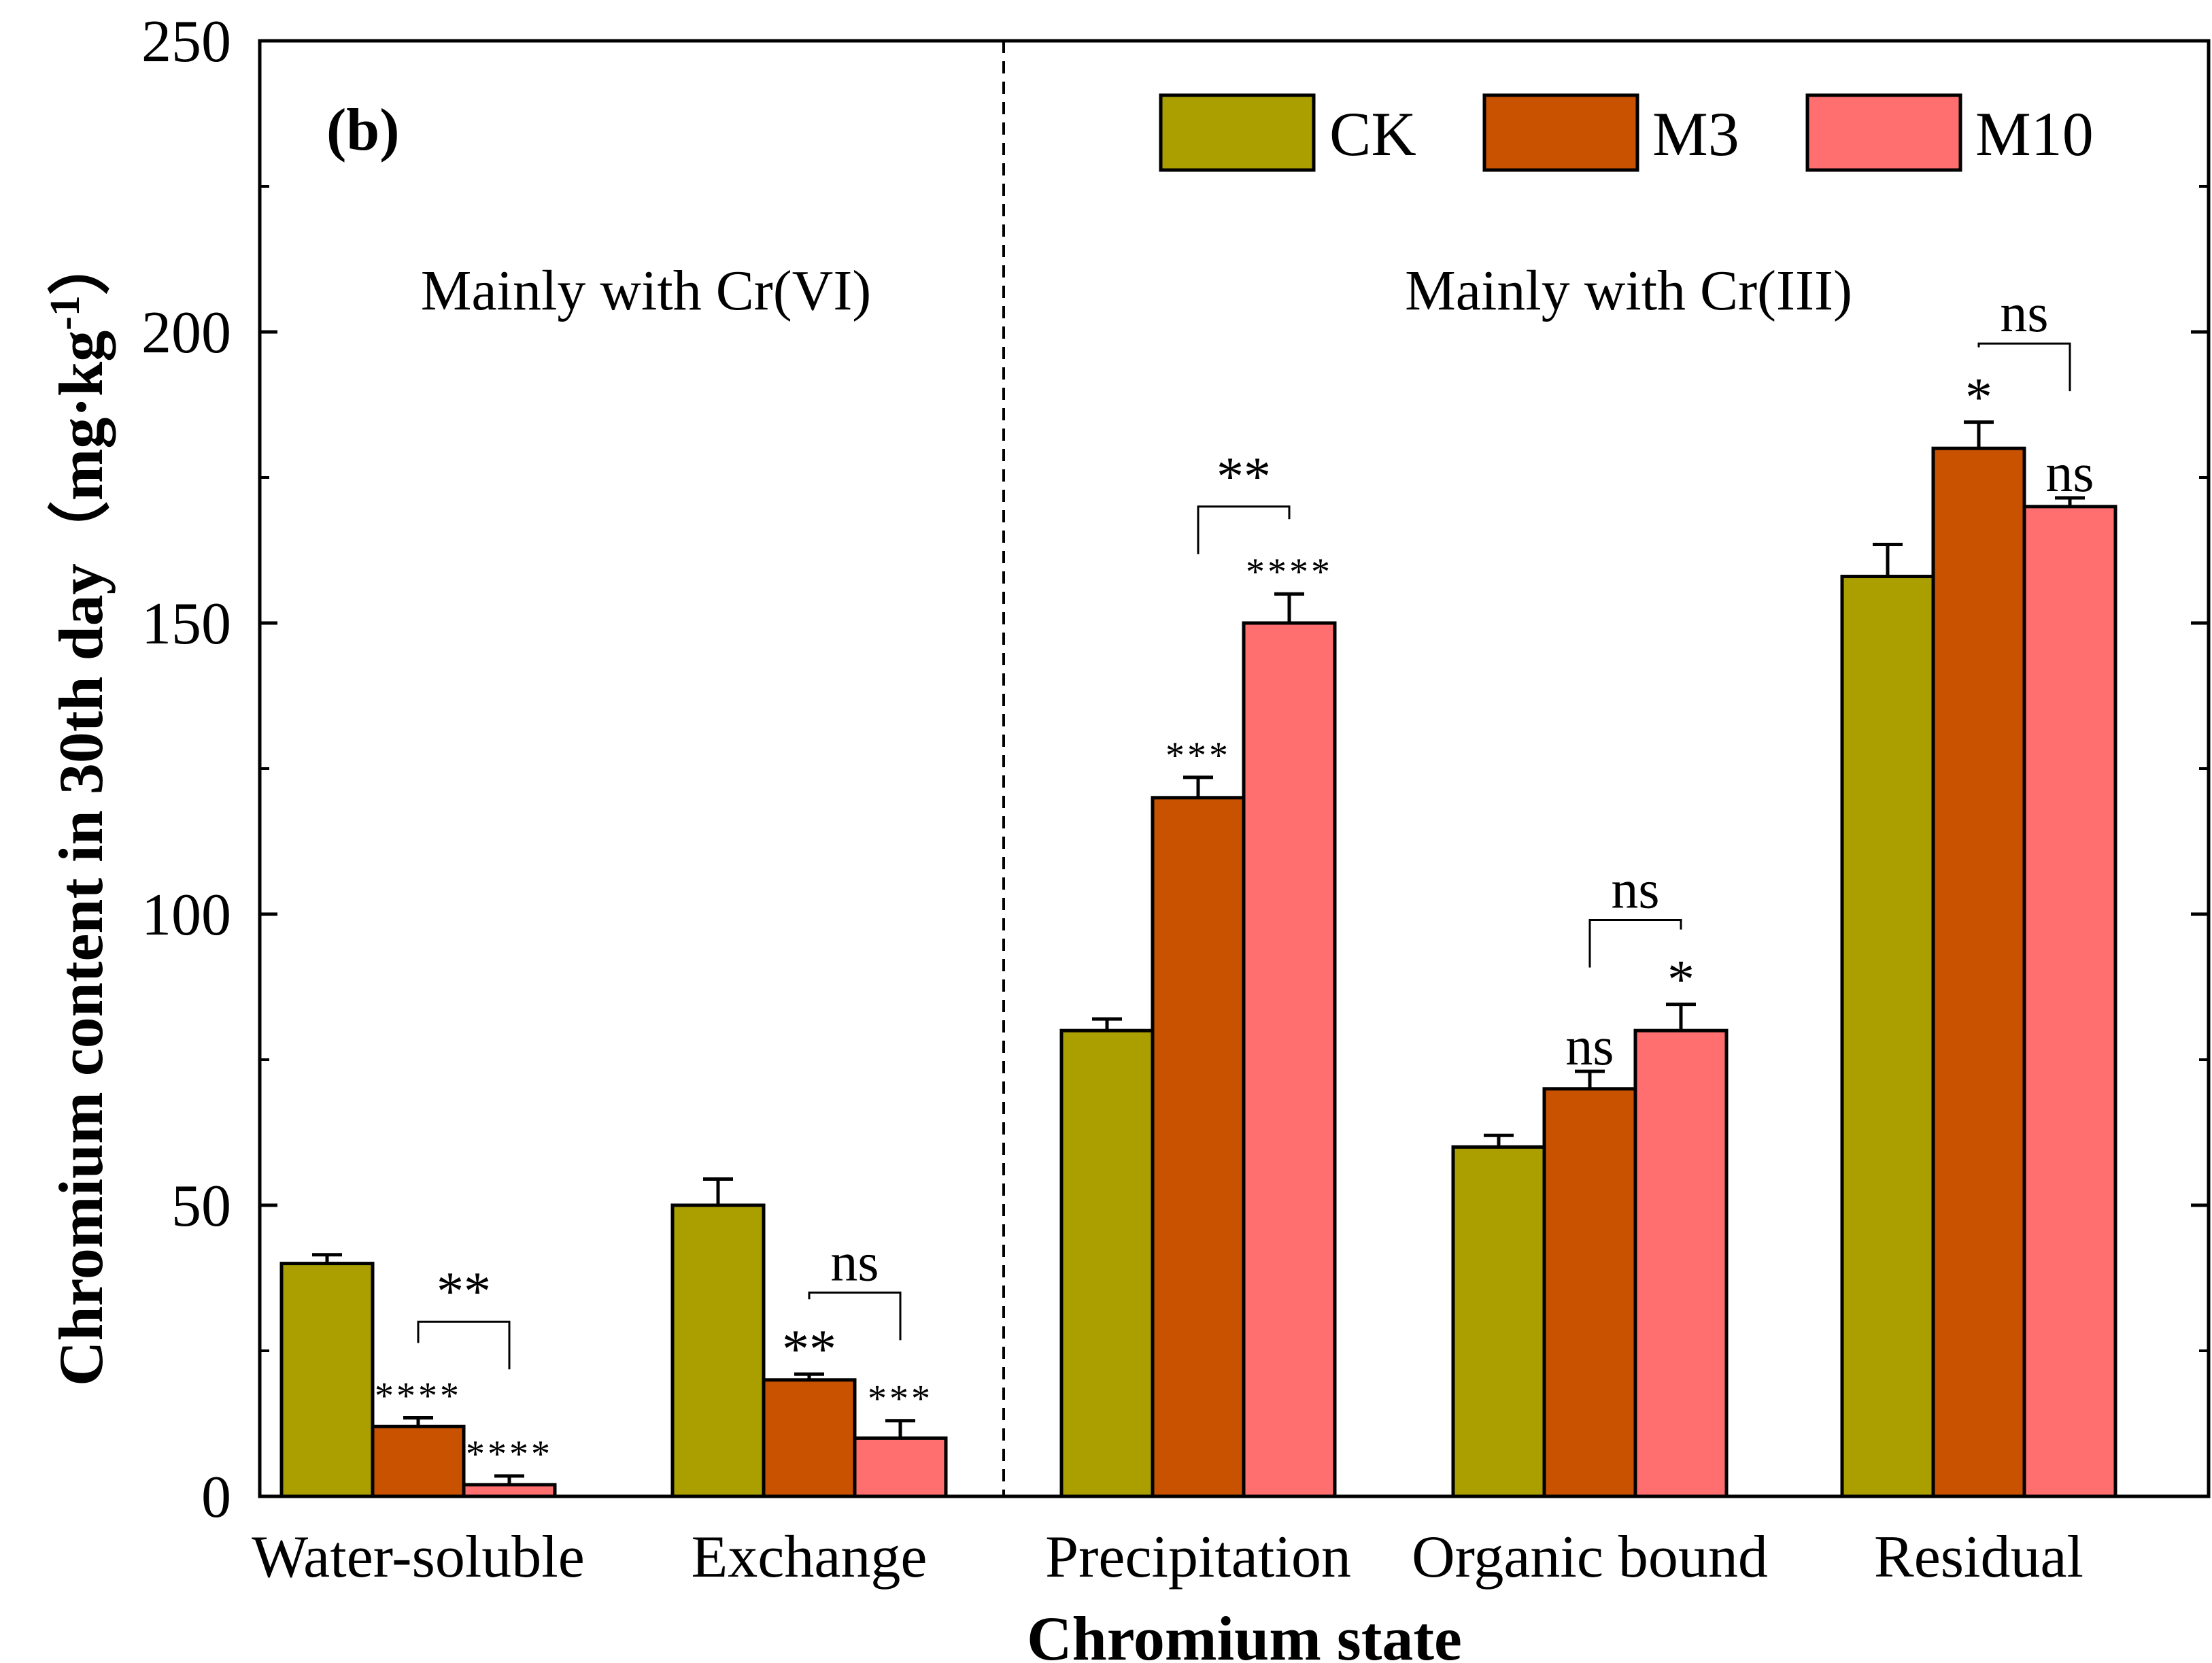  I want to click on comparison-bracket-exchange, so click(855, 1316).